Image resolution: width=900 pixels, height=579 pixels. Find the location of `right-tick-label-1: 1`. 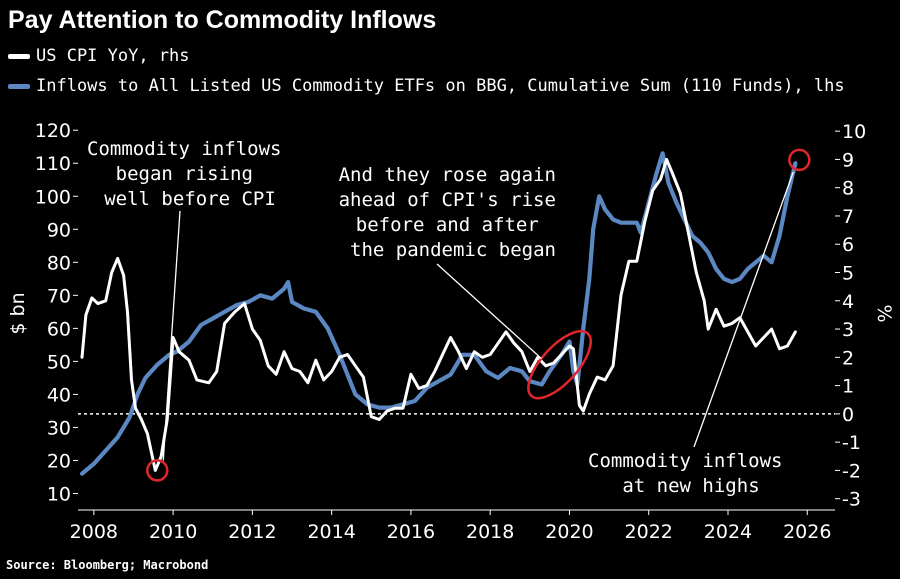

right-tick-label-1: 1 is located at coordinates (848, 387).